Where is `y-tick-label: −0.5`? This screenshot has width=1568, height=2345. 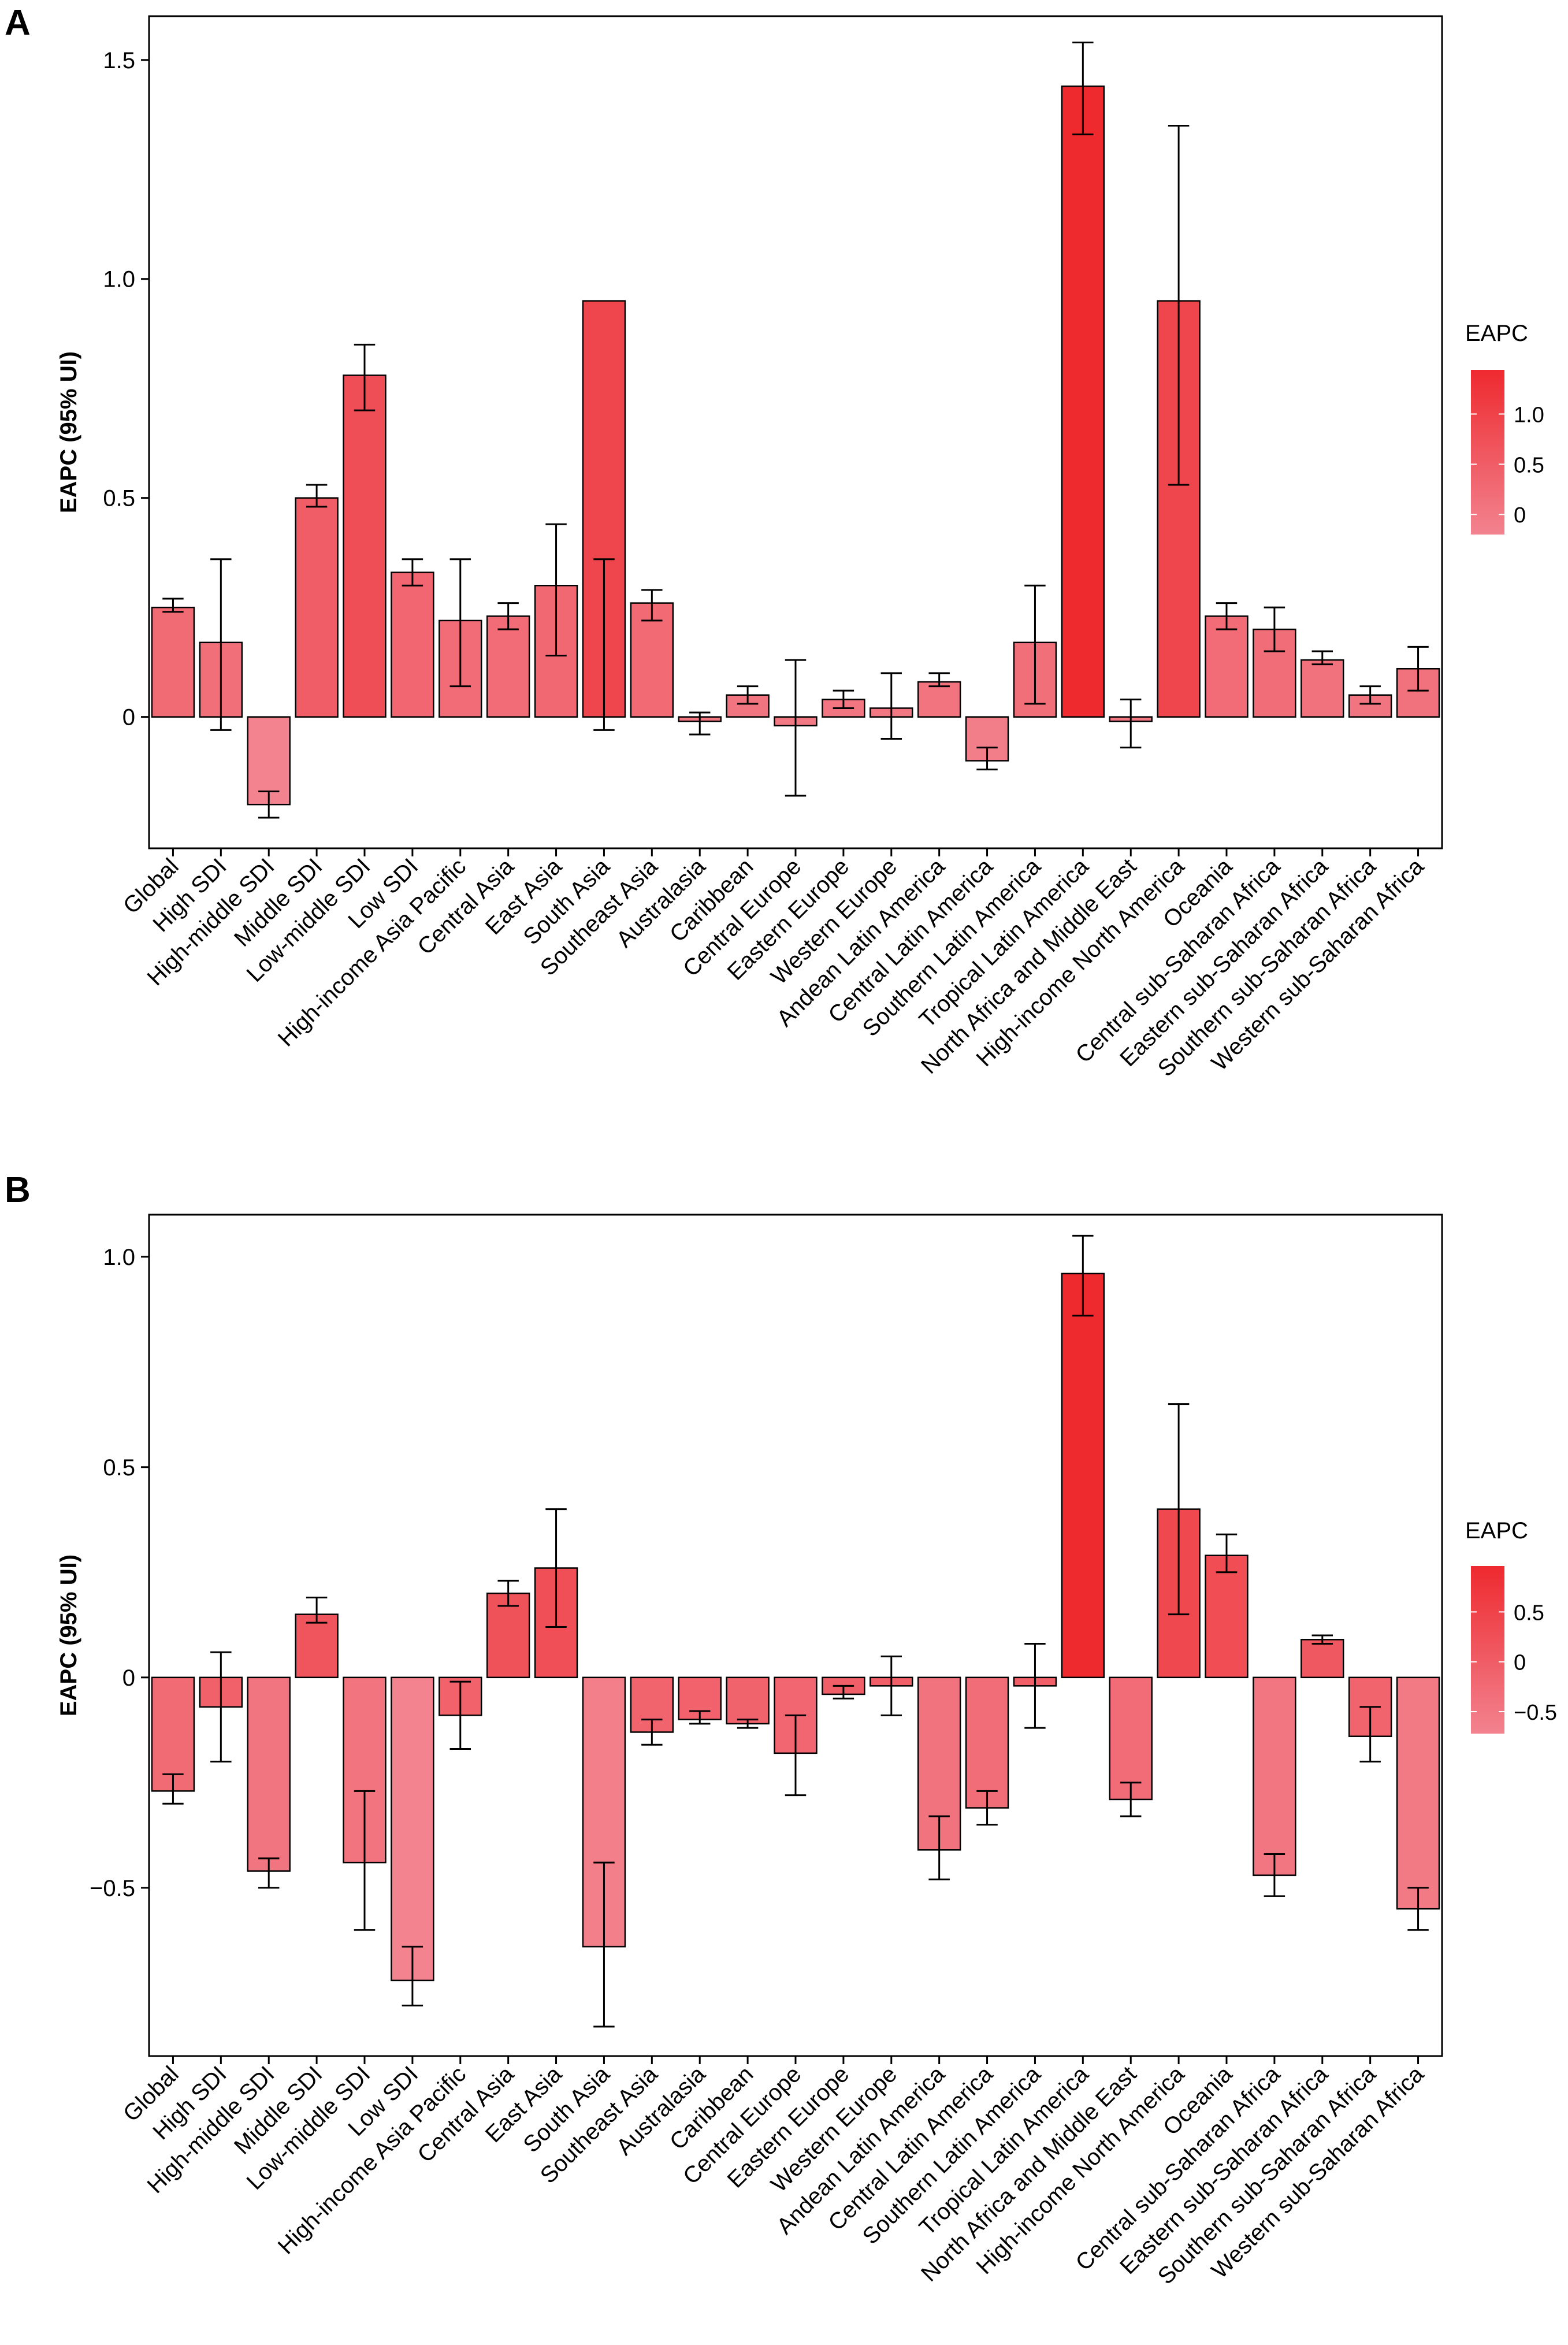
y-tick-label: −0.5 is located at coordinates (112, 1888).